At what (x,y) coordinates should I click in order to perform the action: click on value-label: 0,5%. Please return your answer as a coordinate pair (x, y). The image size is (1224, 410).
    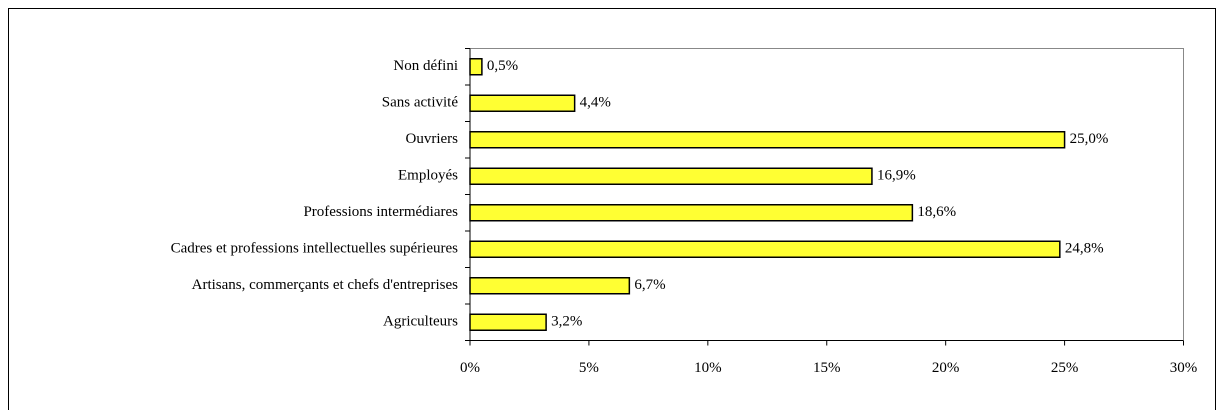
    Looking at the image, I should click on (502, 66).